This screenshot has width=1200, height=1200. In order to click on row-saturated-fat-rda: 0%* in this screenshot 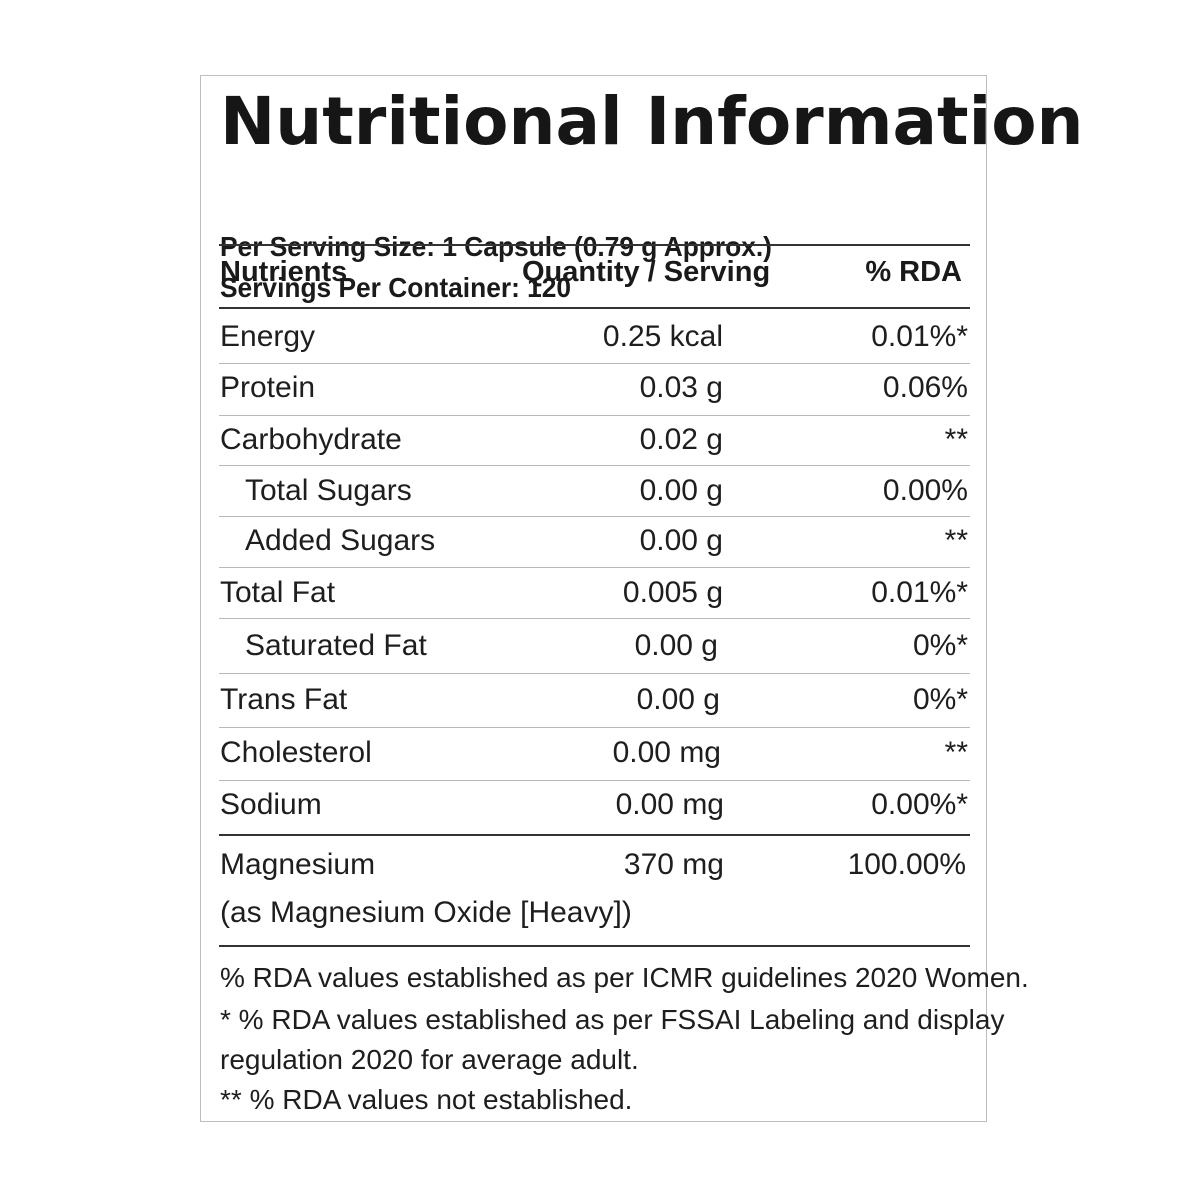, I will do `click(940, 645)`.